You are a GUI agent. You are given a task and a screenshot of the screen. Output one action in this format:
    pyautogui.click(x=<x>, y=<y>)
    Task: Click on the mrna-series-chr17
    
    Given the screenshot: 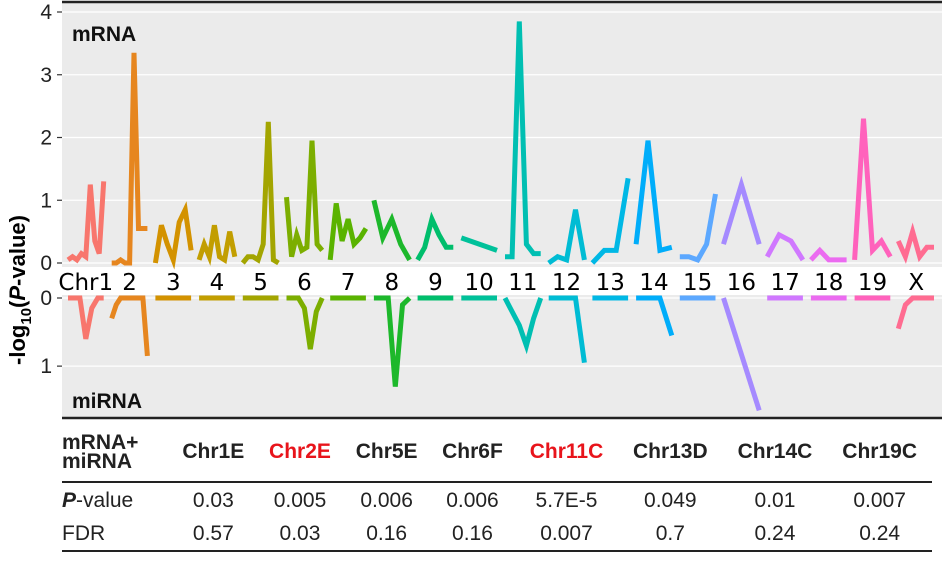 What is the action you would take?
    pyautogui.click(x=785, y=246)
    